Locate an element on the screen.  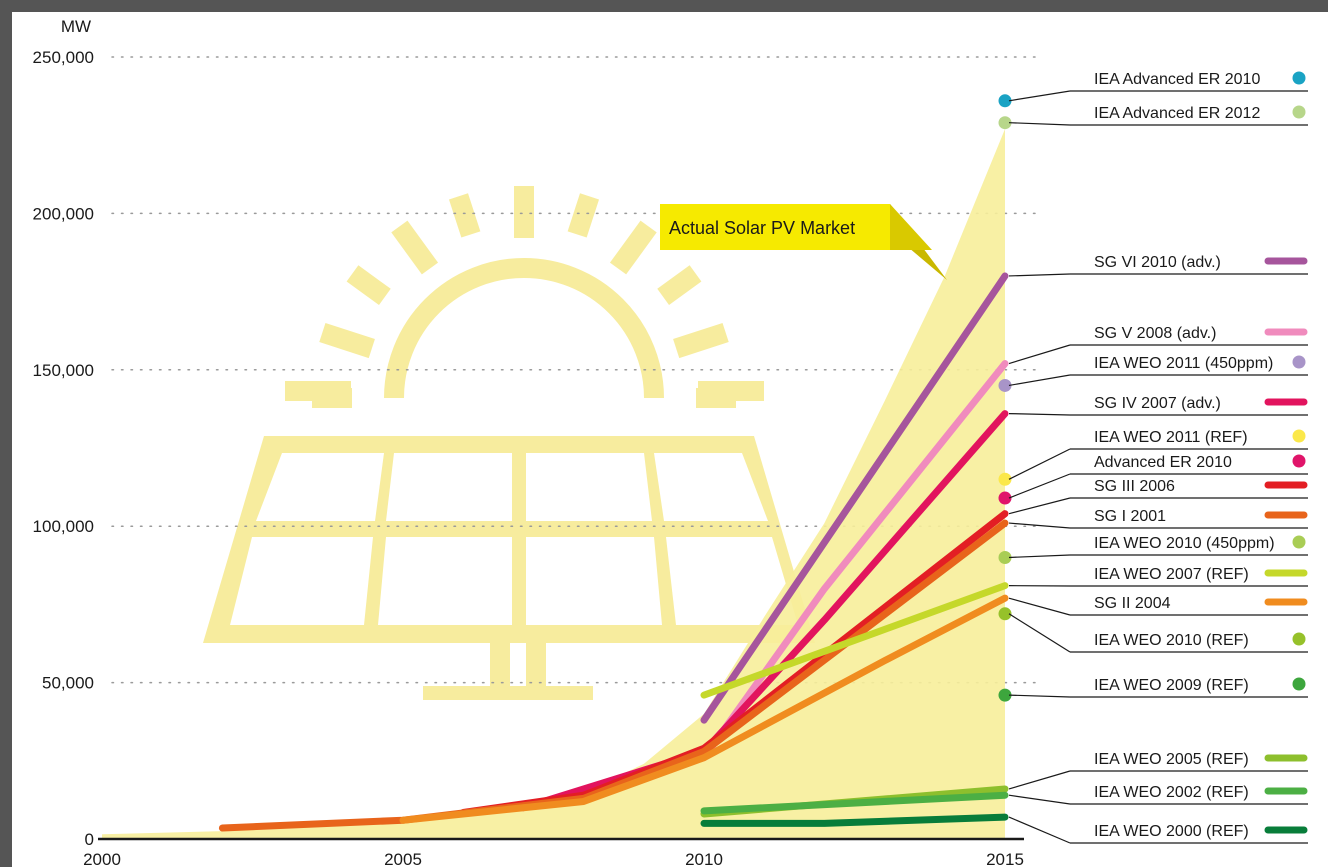
legend-label-iea-weo-2010-450ppm: IEA WEO 2010 (450ppm) is located at coordinates (1184, 543).